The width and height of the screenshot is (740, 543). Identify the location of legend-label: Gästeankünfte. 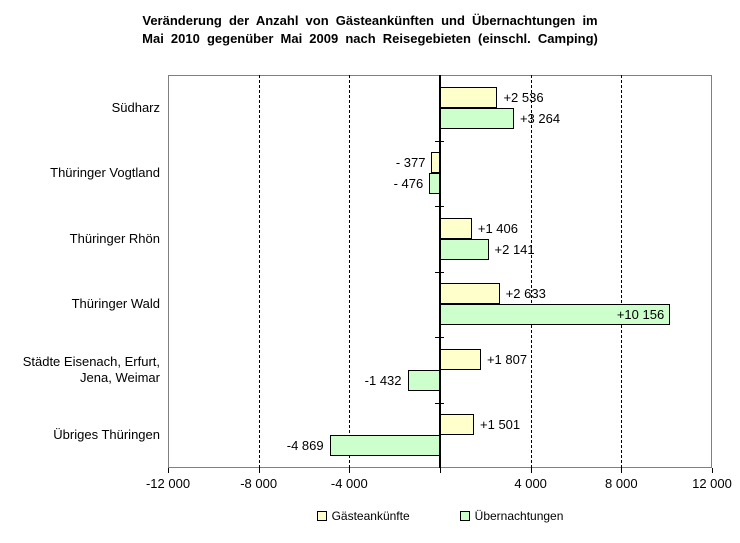
(370, 516).